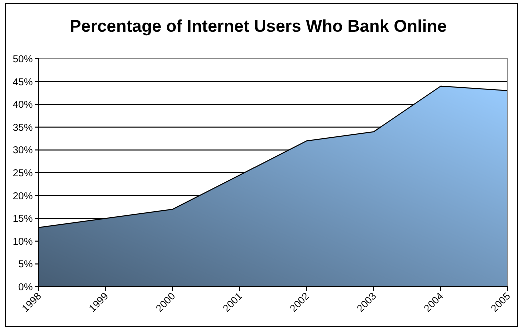  Describe the element at coordinates (23, 106) in the screenshot. I see `y-tick-label: 40%` at that location.